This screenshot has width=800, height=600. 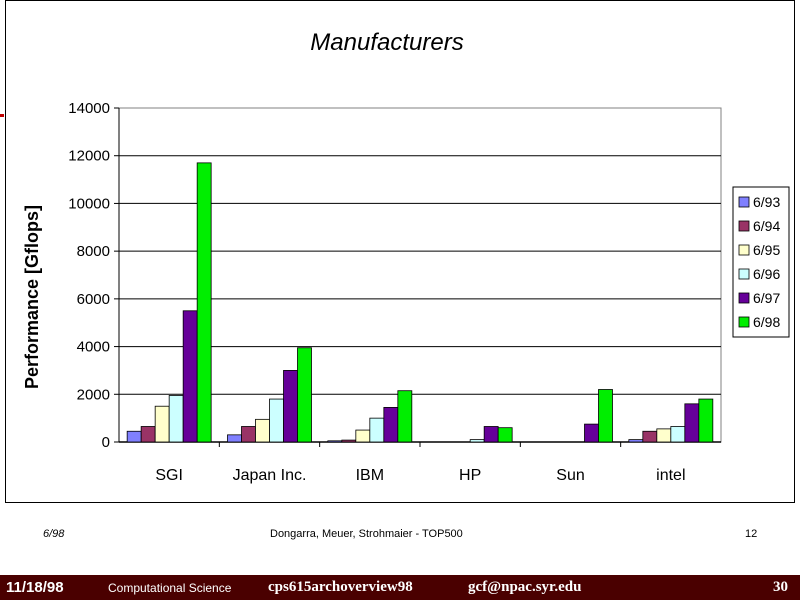 I want to click on x-tick-label: HP, so click(x=470, y=475).